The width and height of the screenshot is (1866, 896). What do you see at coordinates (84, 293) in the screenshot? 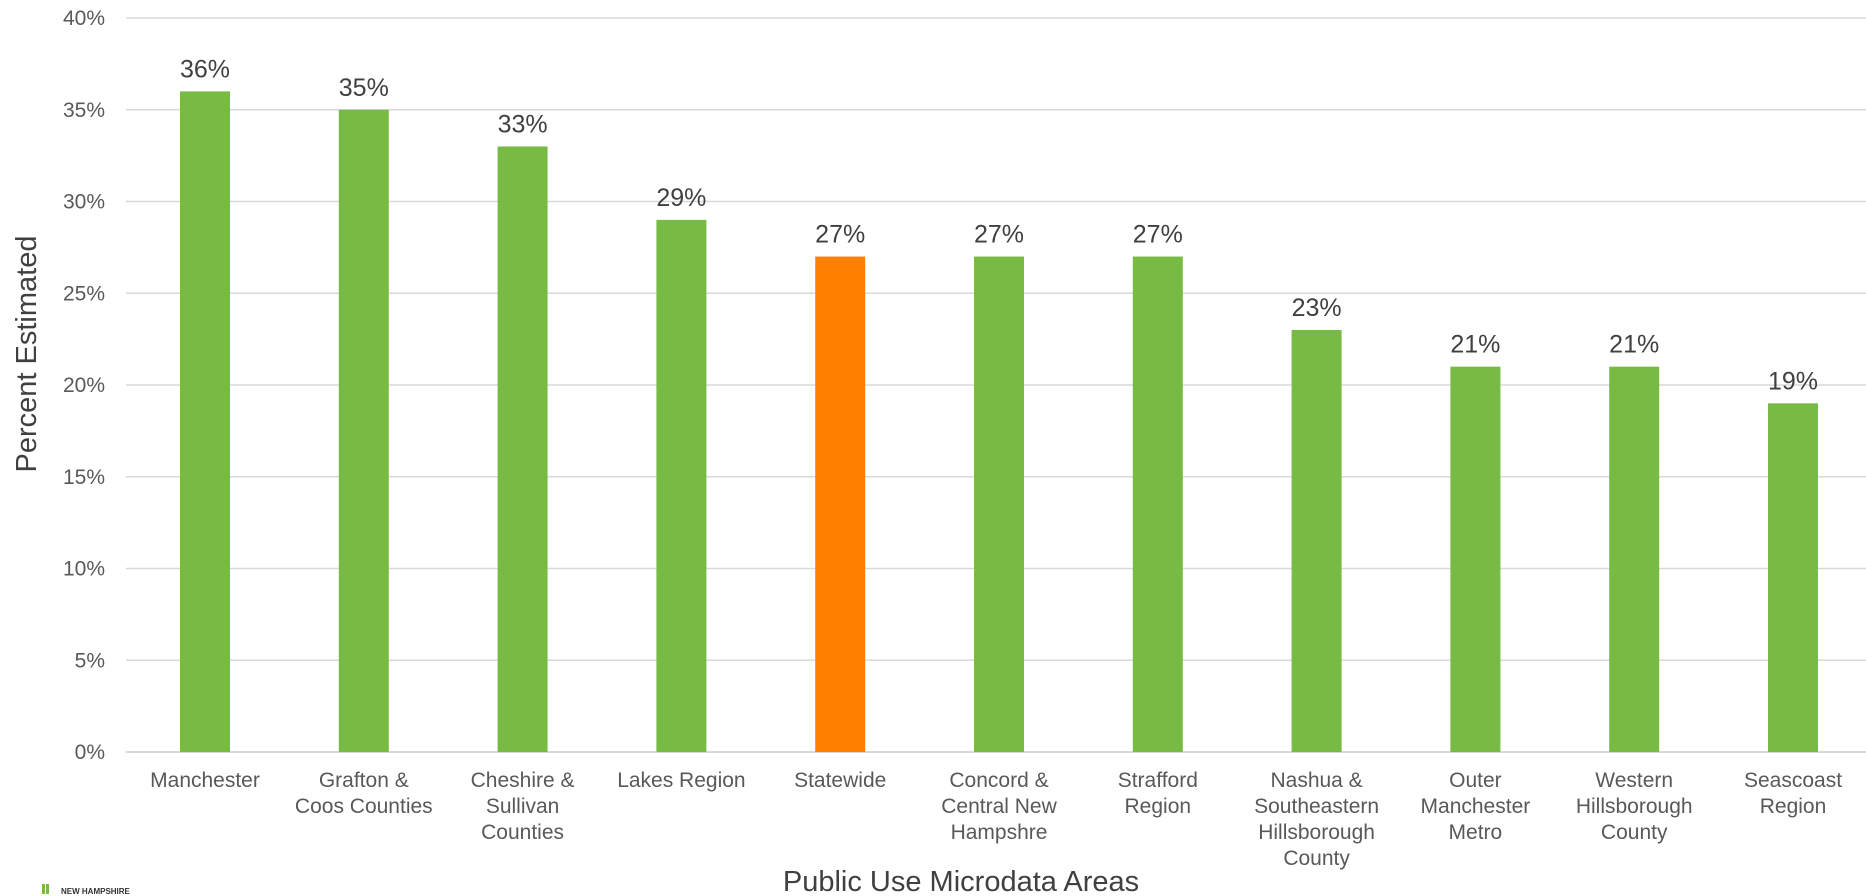
I see `y-tick-label: 25%` at bounding box center [84, 293].